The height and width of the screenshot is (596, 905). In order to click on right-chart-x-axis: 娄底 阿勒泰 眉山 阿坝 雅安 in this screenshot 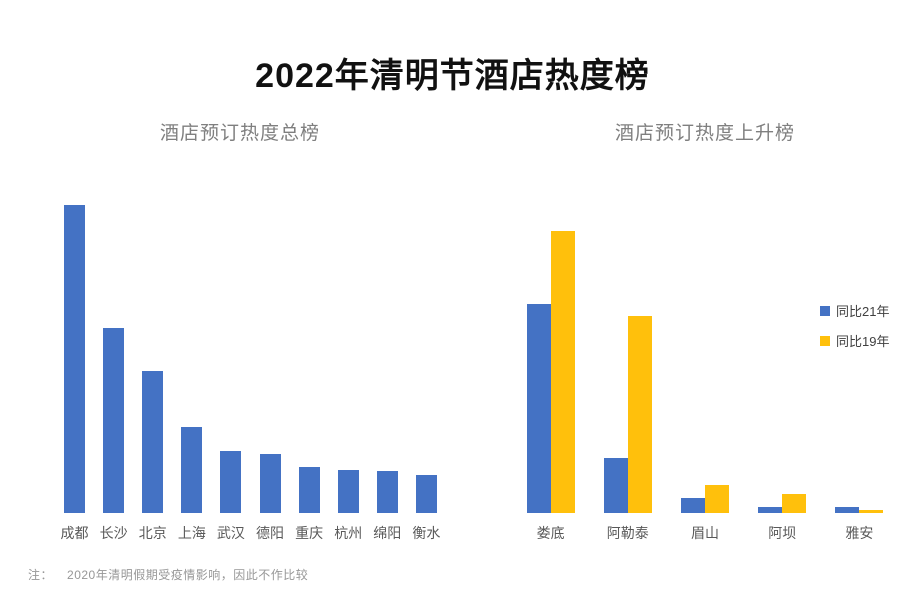, I will do `click(705, 533)`.